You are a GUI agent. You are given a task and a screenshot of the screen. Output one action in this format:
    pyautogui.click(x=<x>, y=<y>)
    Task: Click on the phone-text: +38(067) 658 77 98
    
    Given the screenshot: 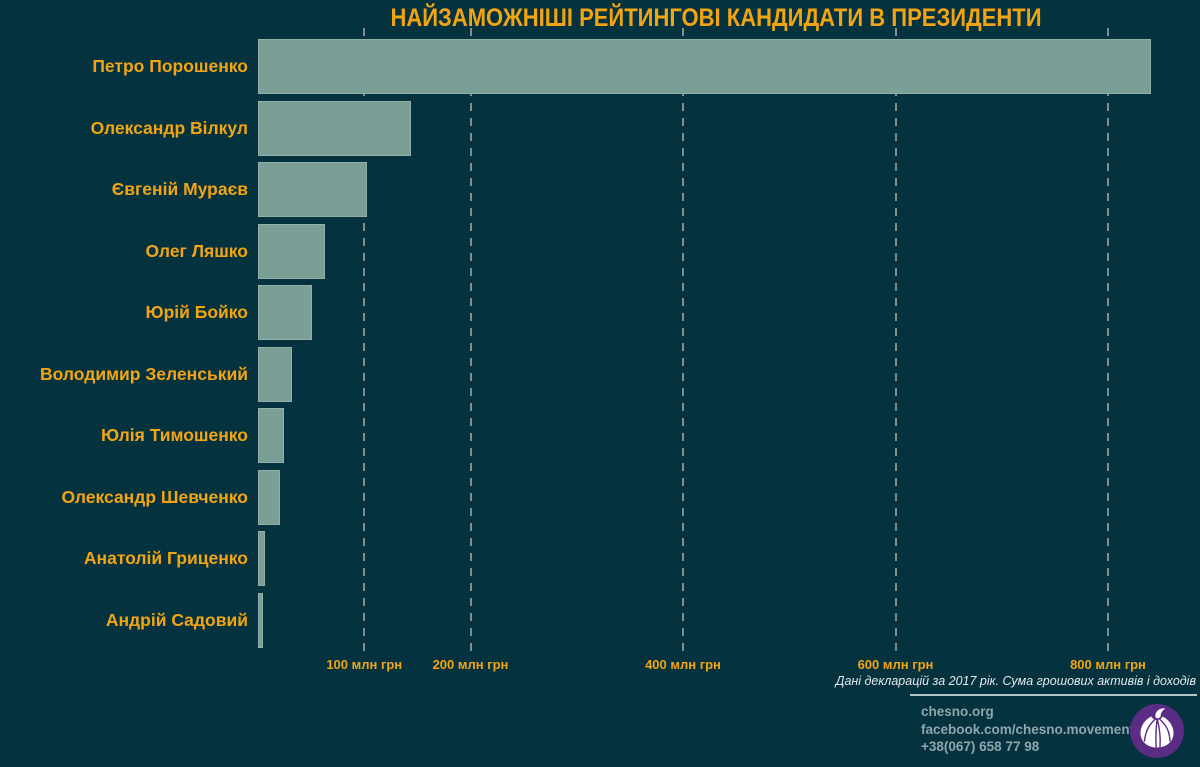 What is the action you would take?
    pyautogui.click(x=980, y=746)
    